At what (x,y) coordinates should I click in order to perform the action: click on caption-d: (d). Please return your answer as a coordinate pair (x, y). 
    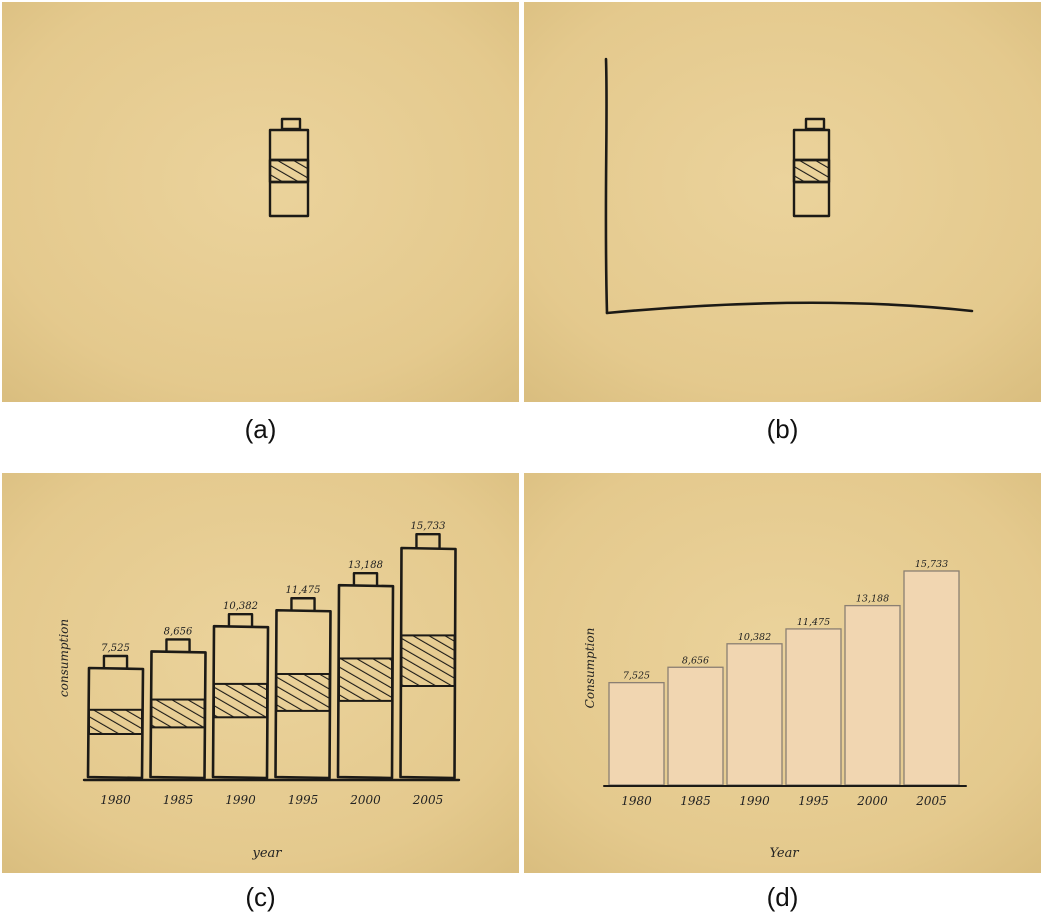
    Looking at the image, I should click on (782, 897).